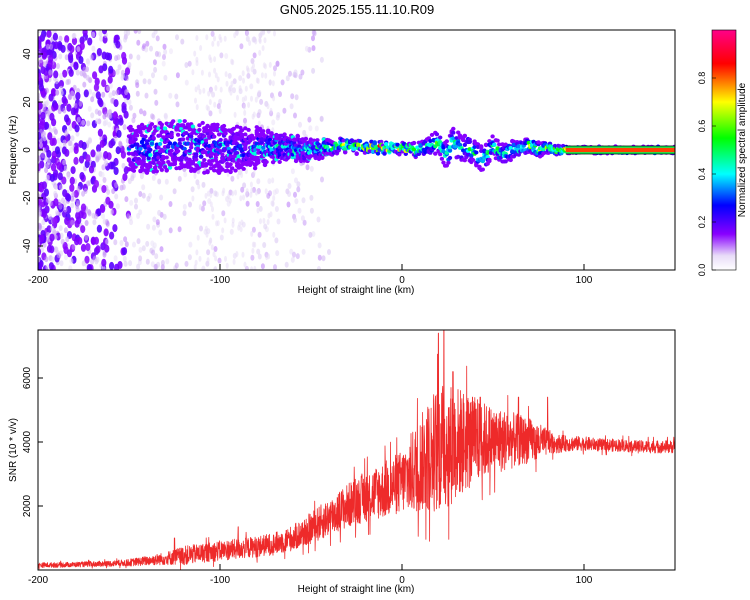  What do you see at coordinates (32, 150) in the screenshot?
I see `spectrogram-y-ticks: -40 -20 0 20 40` at bounding box center [32, 150].